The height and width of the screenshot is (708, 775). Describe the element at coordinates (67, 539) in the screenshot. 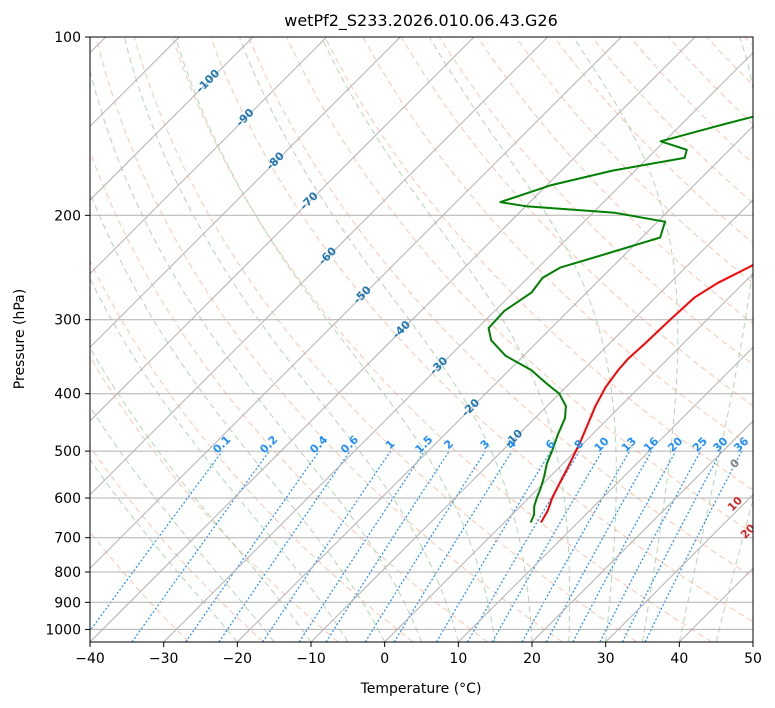

I see `y-tick-label: 700` at that location.